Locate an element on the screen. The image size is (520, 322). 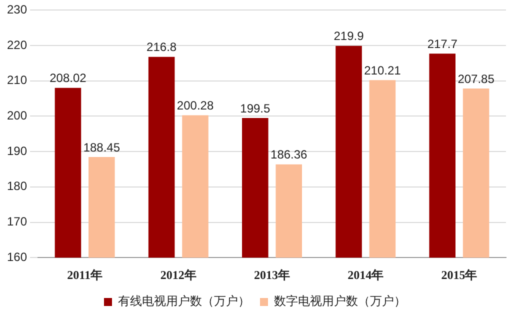
data-label: 217.7 is located at coordinates (442, 43).